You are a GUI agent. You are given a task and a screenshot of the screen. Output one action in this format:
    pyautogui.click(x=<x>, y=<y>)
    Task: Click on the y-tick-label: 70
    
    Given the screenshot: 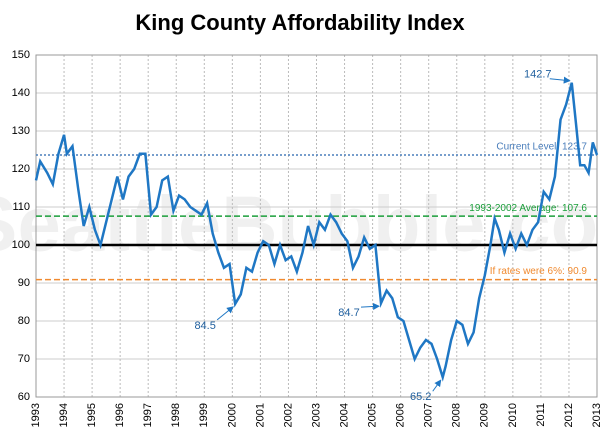 What is the action you would take?
    pyautogui.click(x=24, y=359)
    